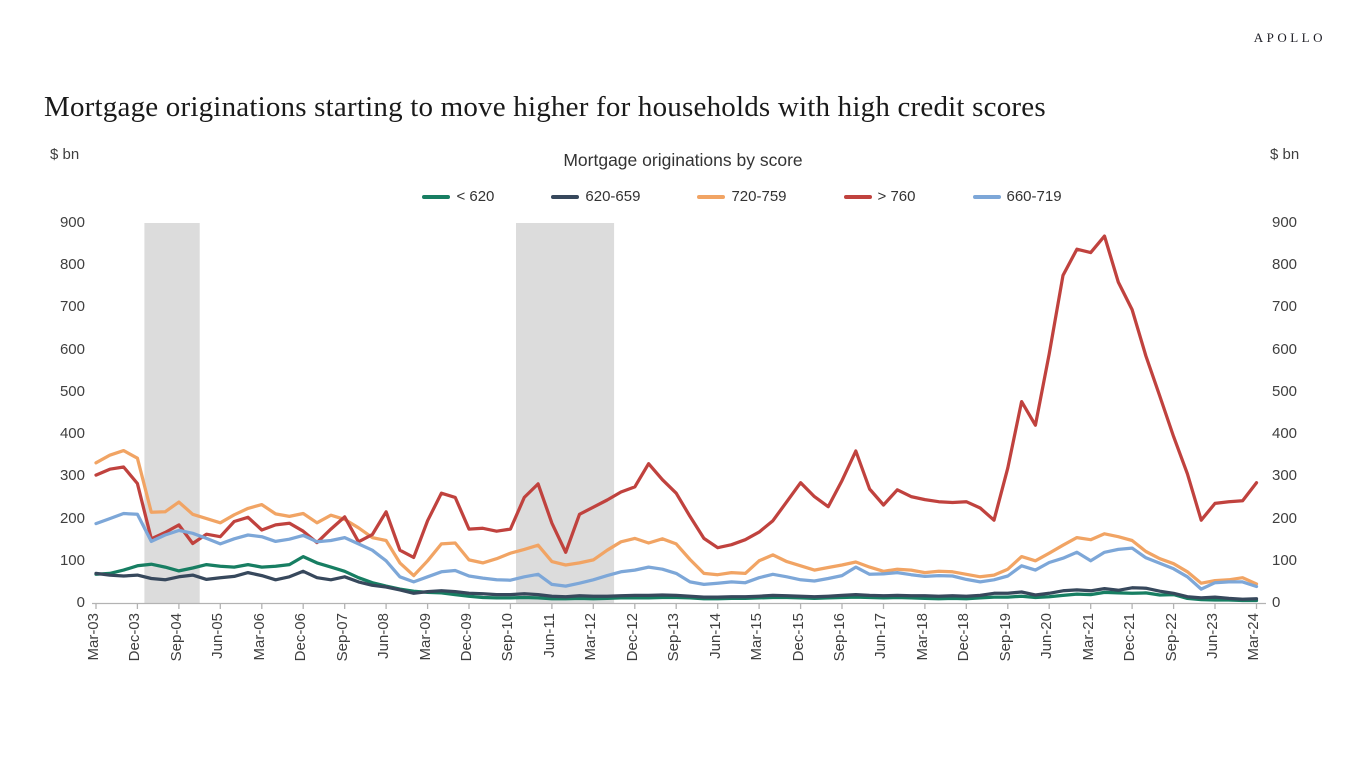 This screenshot has height=768, width=1366. Describe the element at coordinates (1005, 637) in the screenshot. I see `x-tick-label: Sep-19` at that location.